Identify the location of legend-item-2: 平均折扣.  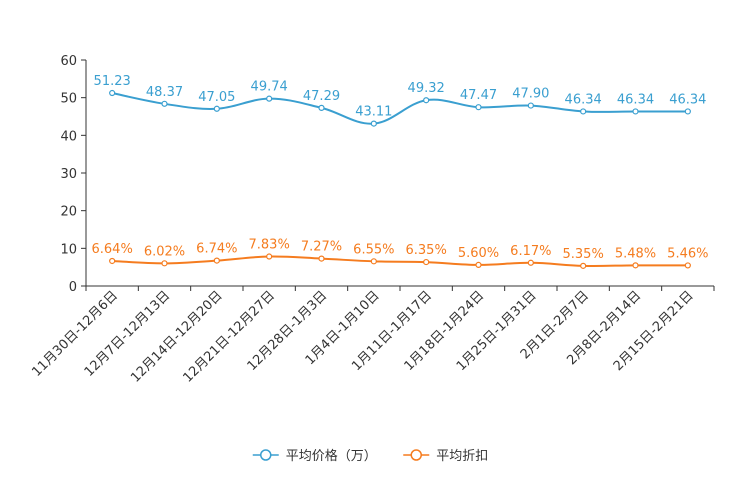
(445, 456).